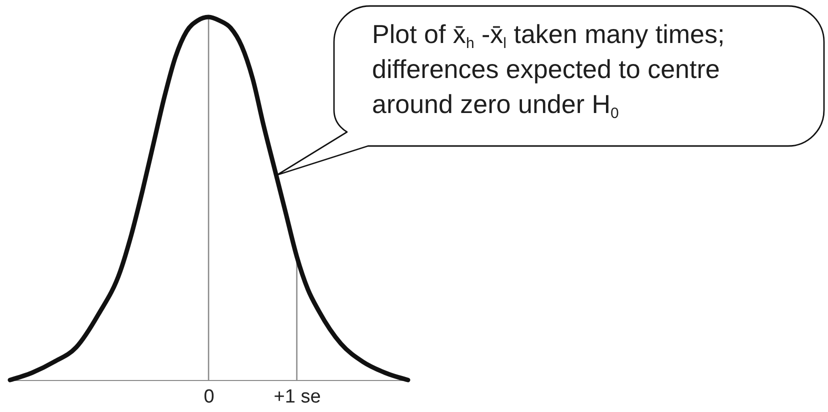  What do you see at coordinates (549, 70) in the screenshot?
I see `annotation: Plot of x̄$_{h}$ -x̄$_{l}$ taken many times; differences expected to centre around zero under H$_{0}$` at bounding box center [549, 70].